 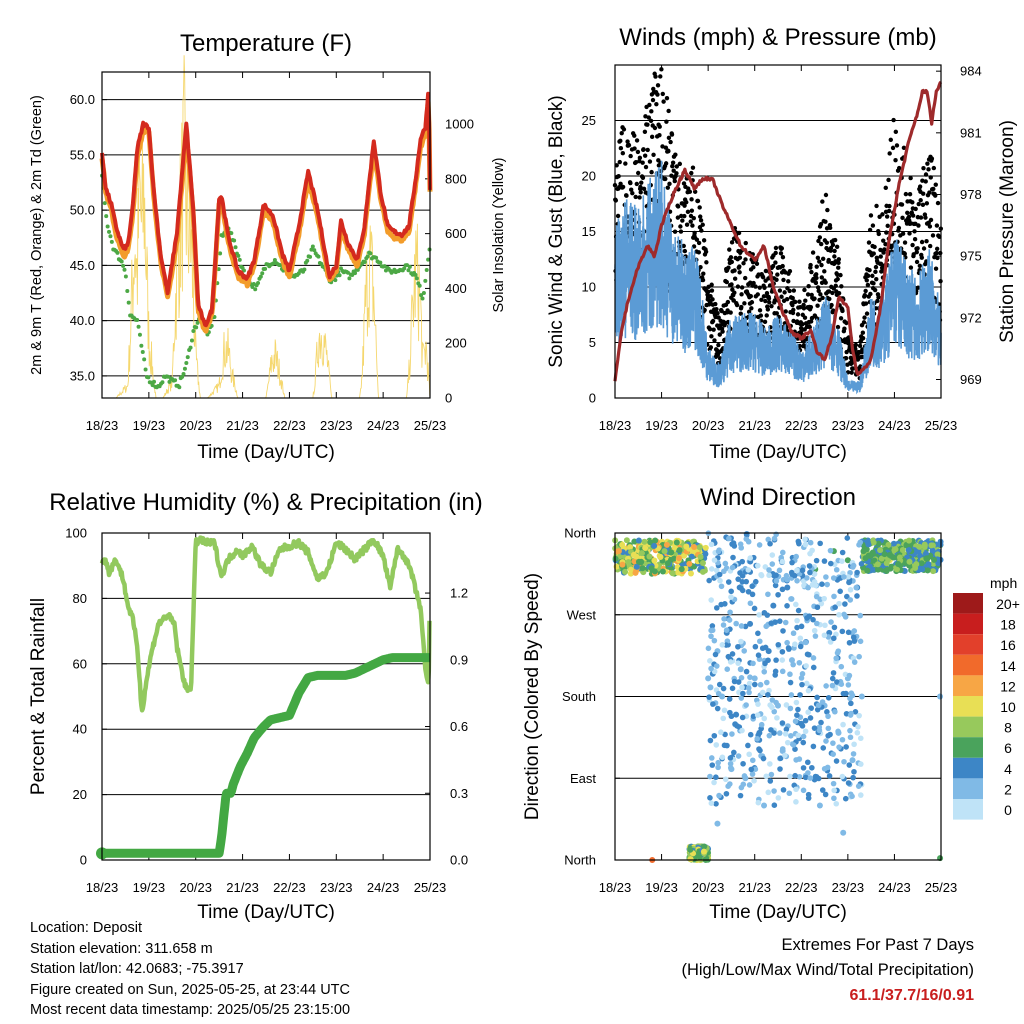 I want to click on chart-title: Wind Direction, so click(x=778, y=497).